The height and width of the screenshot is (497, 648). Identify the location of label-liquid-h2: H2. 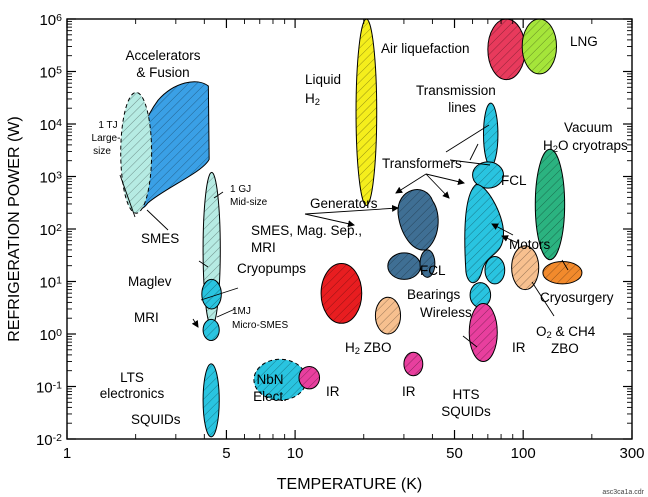
(312, 99).